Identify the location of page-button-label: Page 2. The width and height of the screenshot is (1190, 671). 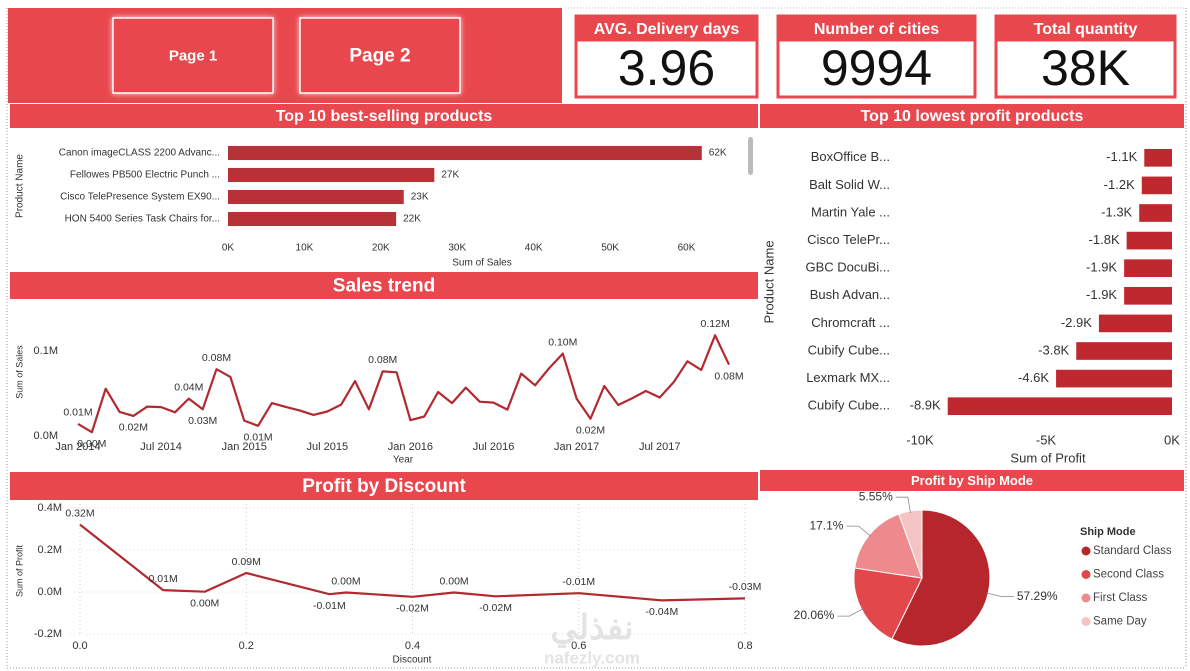
(379, 56).